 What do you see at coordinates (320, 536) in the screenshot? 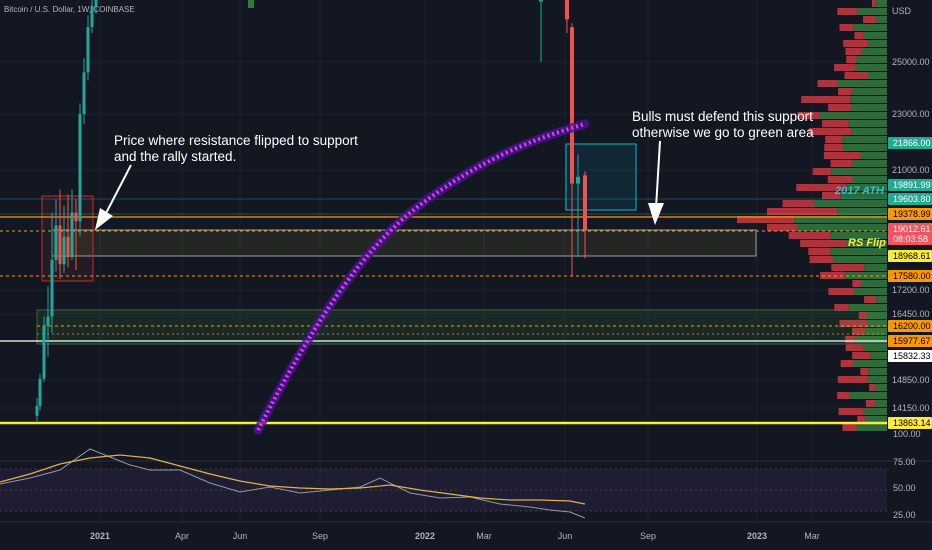
I see `x-label-3: Sep` at bounding box center [320, 536].